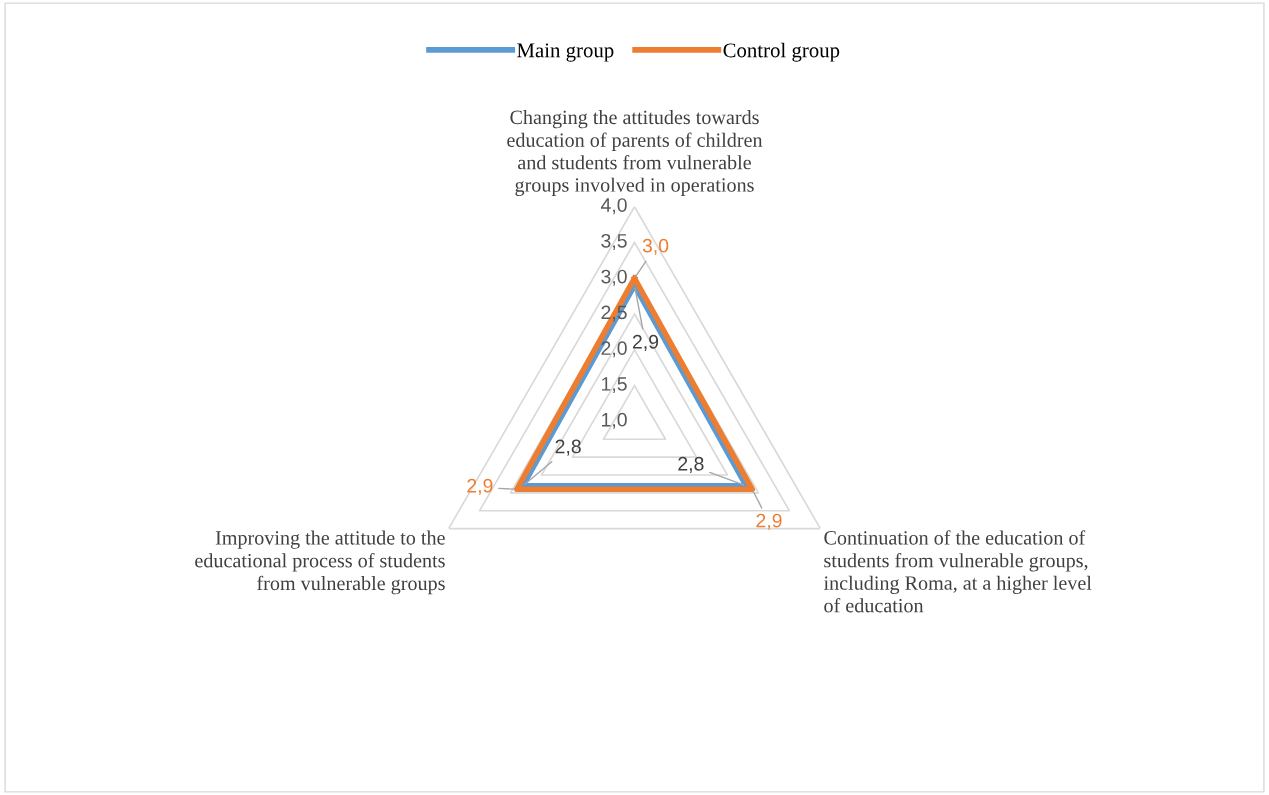 The height and width of the screenshot is (795, 1269). Describe the element at coordinates (614, 349) in the screenshot. I see `y-tick-label: 2,0` at that location.